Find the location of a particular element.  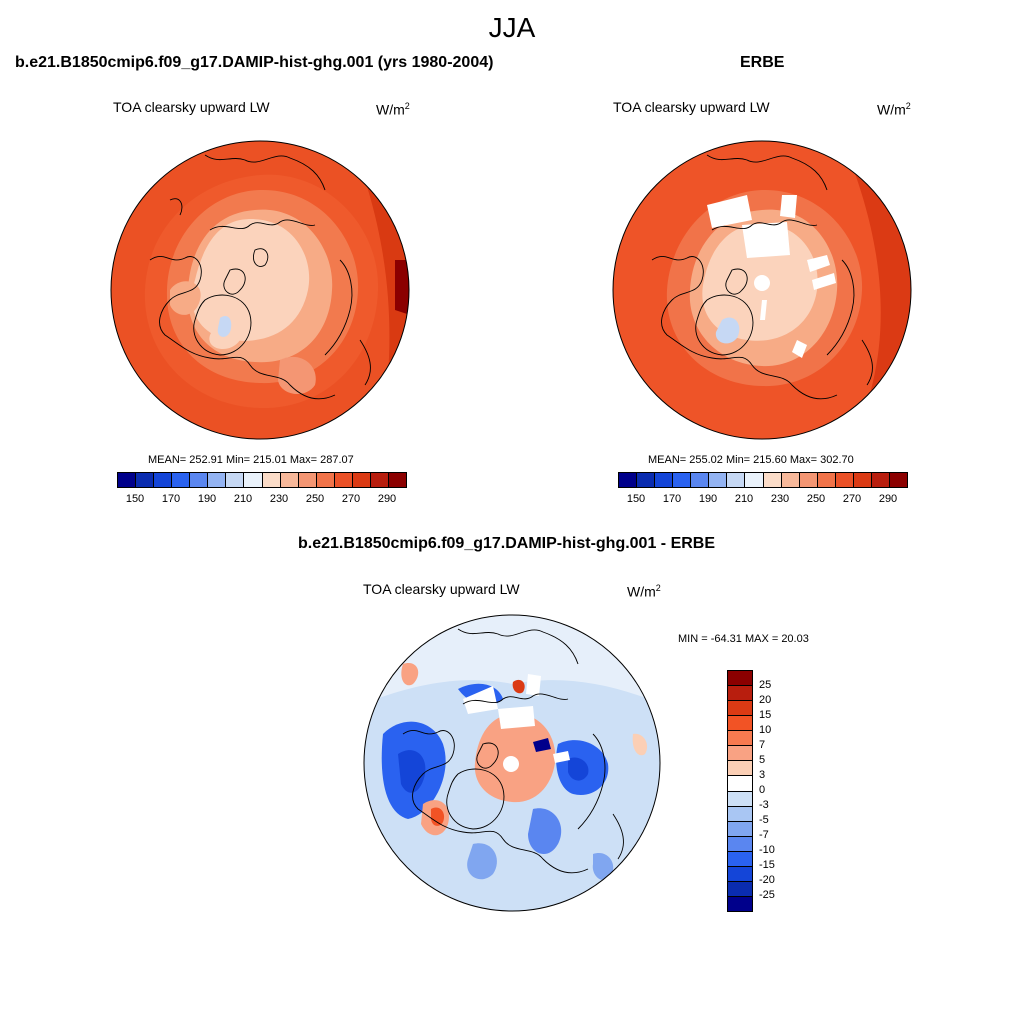

colorbar-tick-label: -25 is located at coordinates (767, 895).